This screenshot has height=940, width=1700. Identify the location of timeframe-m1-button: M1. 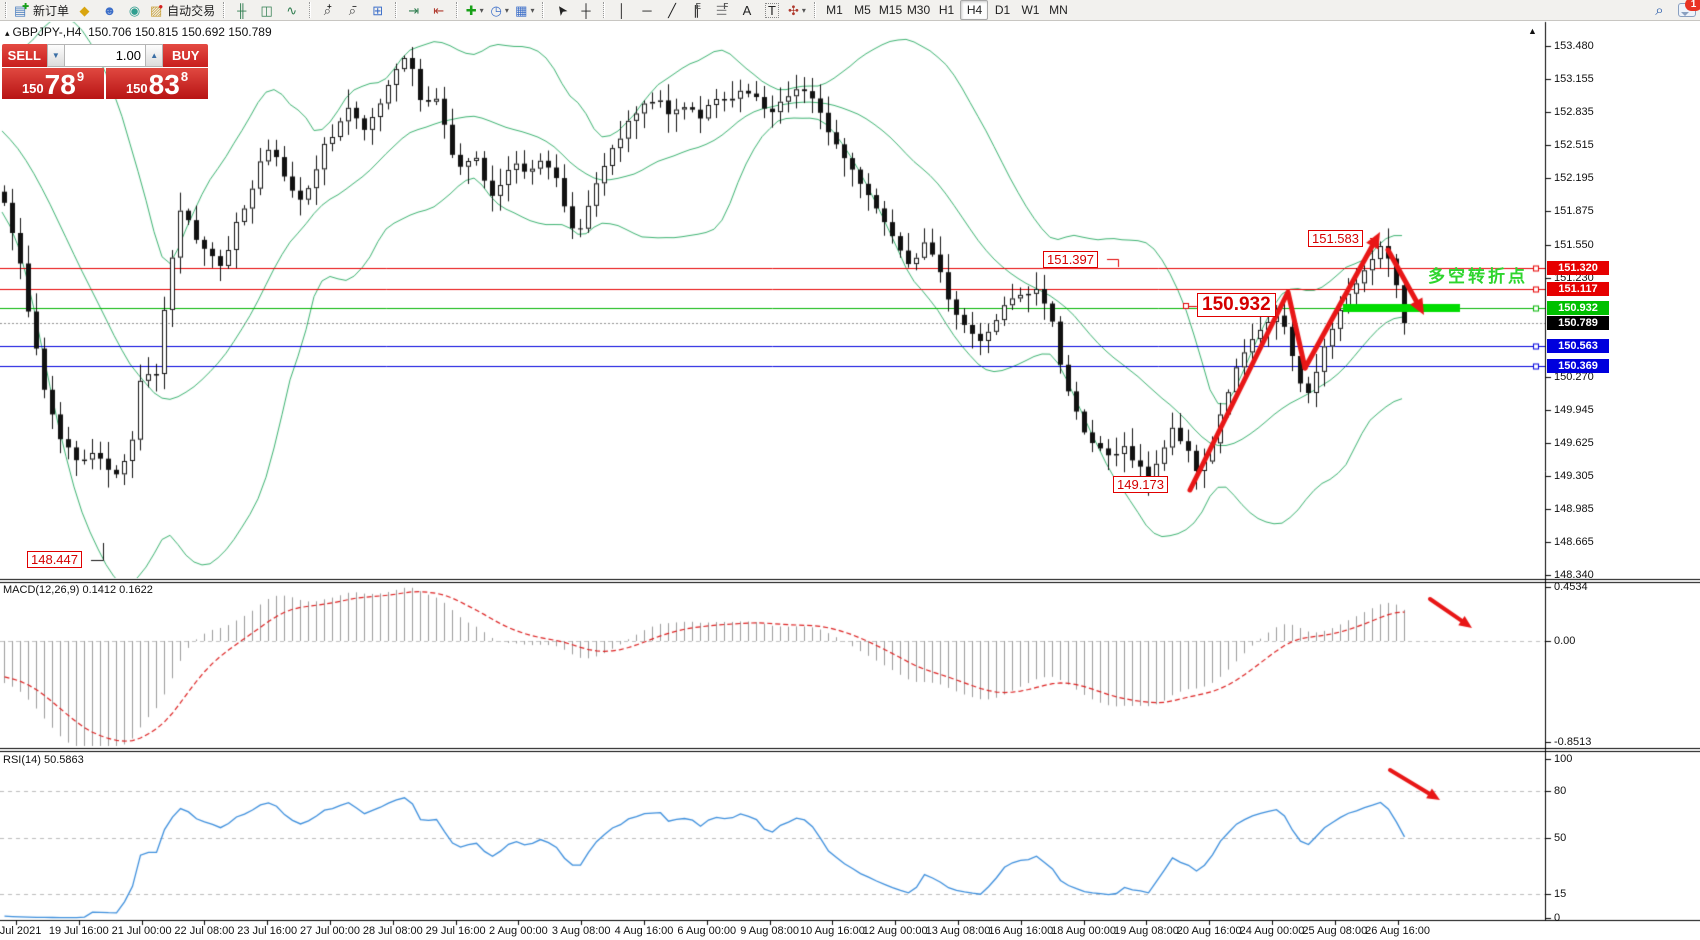
(834, 10).